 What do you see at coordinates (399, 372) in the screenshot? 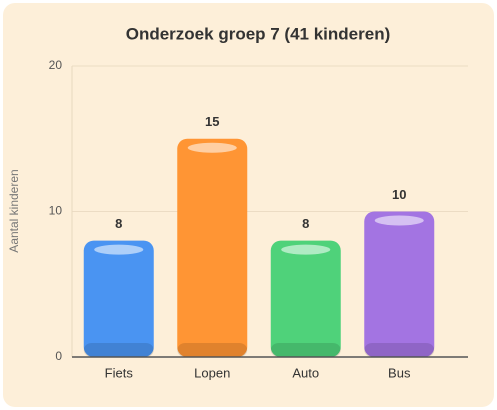
I see `x-tick-label: Bus` at bounding box center [399, 372].